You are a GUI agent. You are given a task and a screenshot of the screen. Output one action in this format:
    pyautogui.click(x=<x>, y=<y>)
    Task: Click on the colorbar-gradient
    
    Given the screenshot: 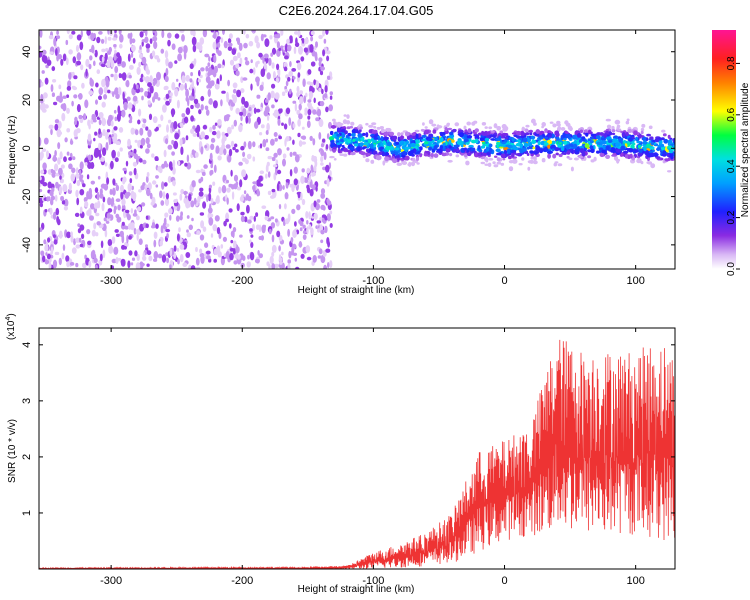 What is the action you would take?
    pyautogui.click(x=724, y=149)
    